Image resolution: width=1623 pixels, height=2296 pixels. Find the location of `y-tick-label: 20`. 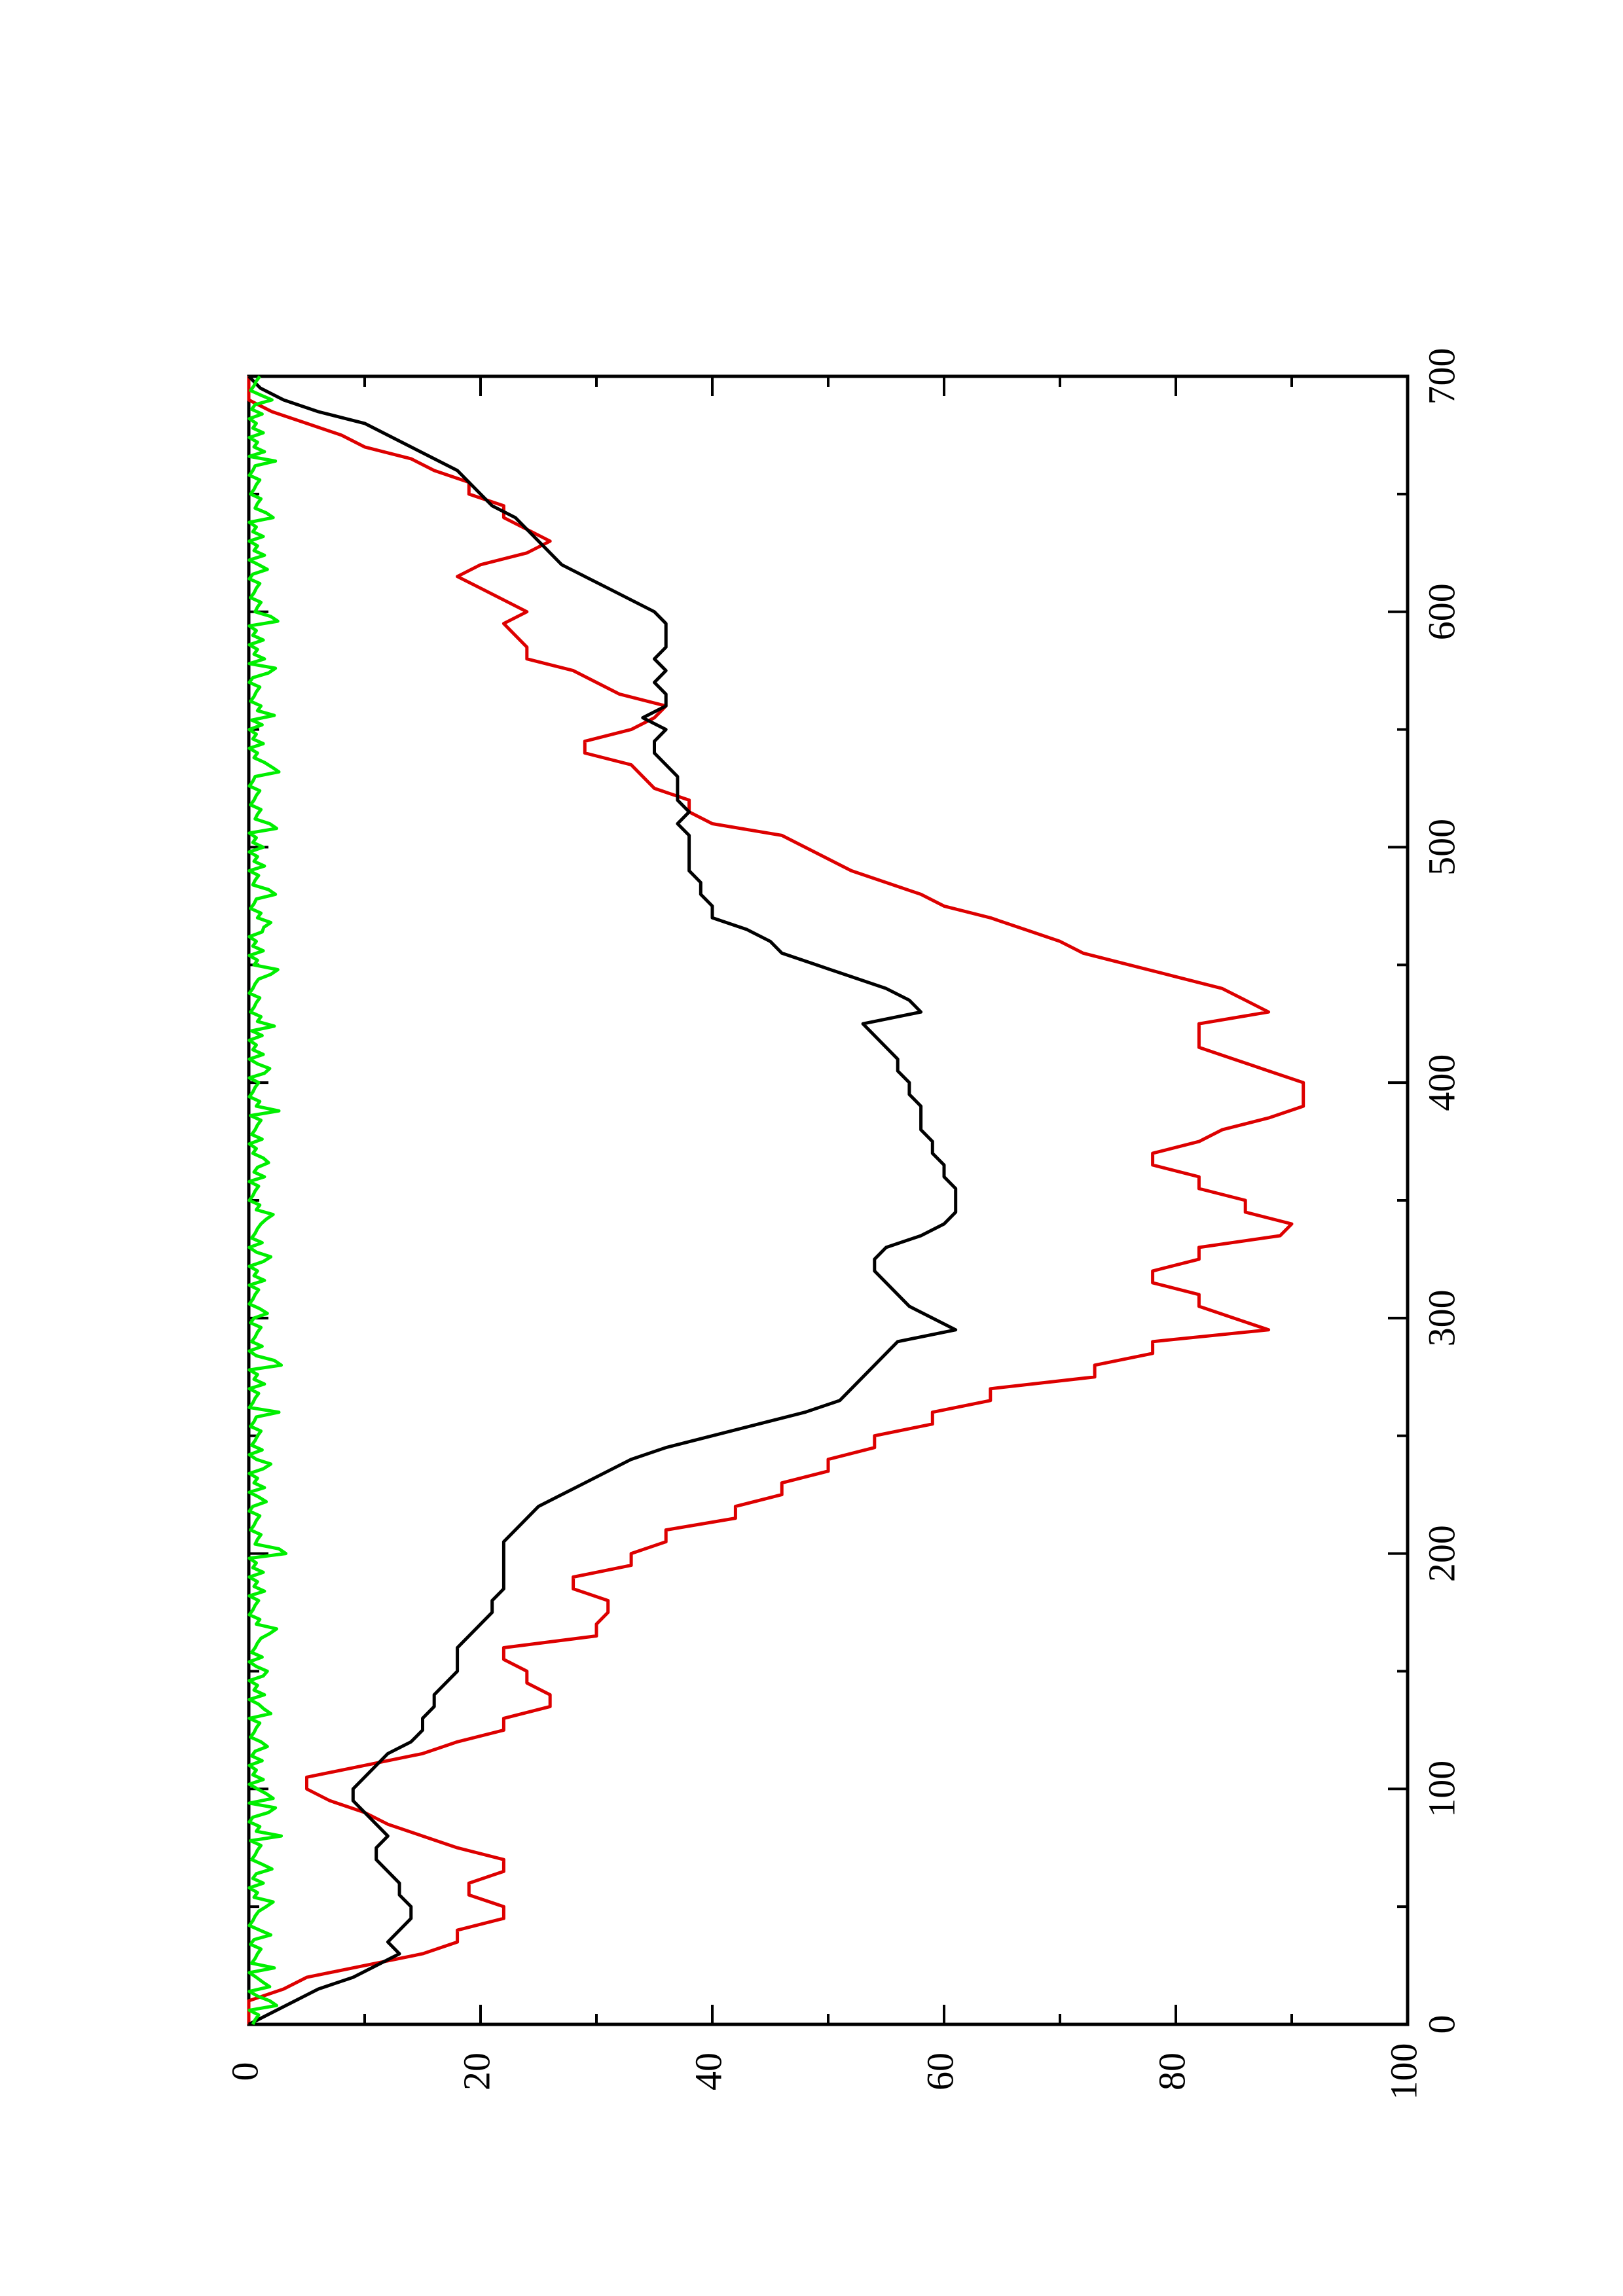

y-tick-label: 20 is located at coordinates (476, 2071).